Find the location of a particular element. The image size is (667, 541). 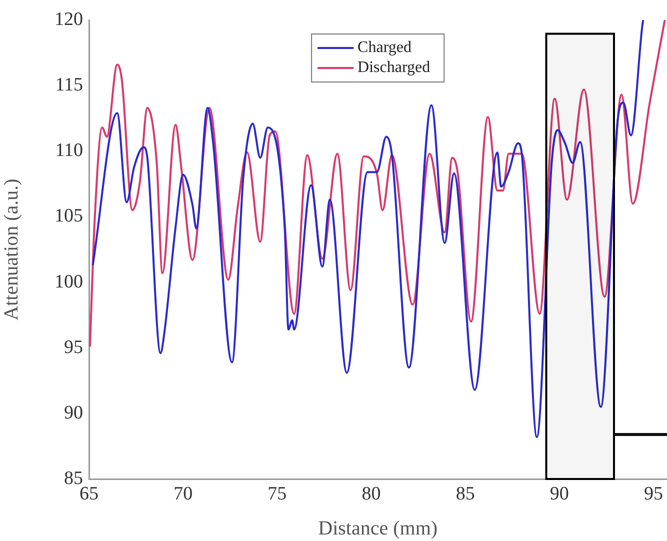

y-tick-label: 115 is located at coordinates (69, 85).